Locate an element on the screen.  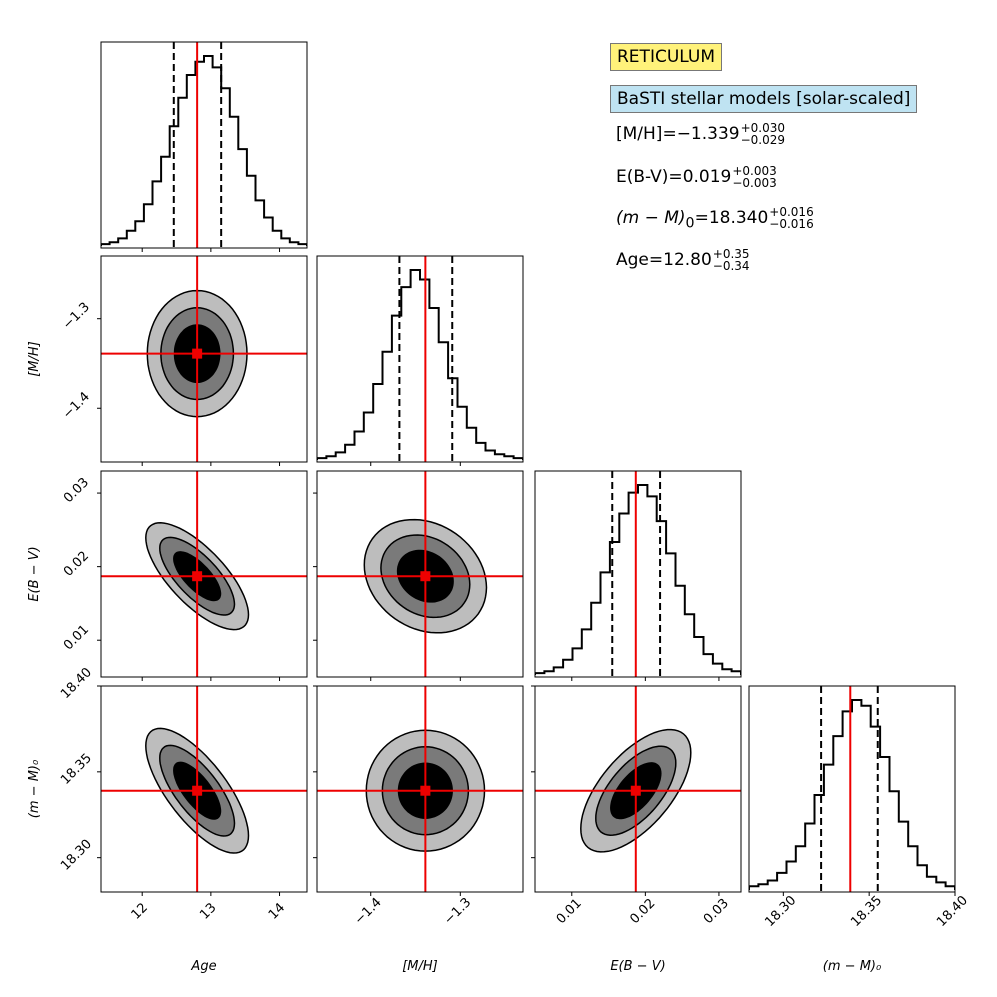
panel-ebv-age: 0.01 0.02 0.03 is located at coordinates (184, 575).